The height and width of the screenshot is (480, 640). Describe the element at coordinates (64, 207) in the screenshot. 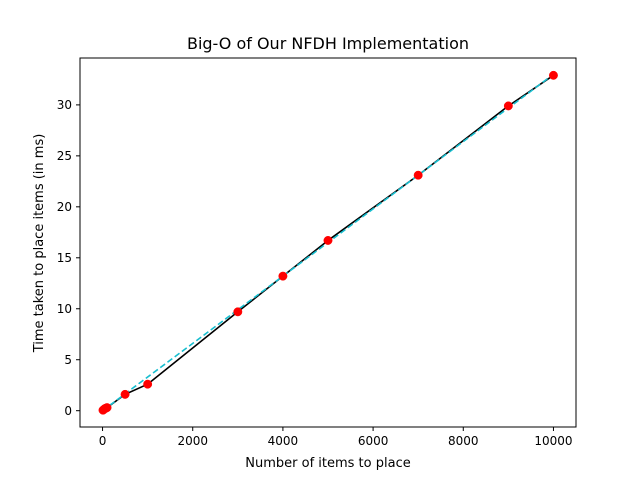

I see `y-tick-label: 20` at that location.